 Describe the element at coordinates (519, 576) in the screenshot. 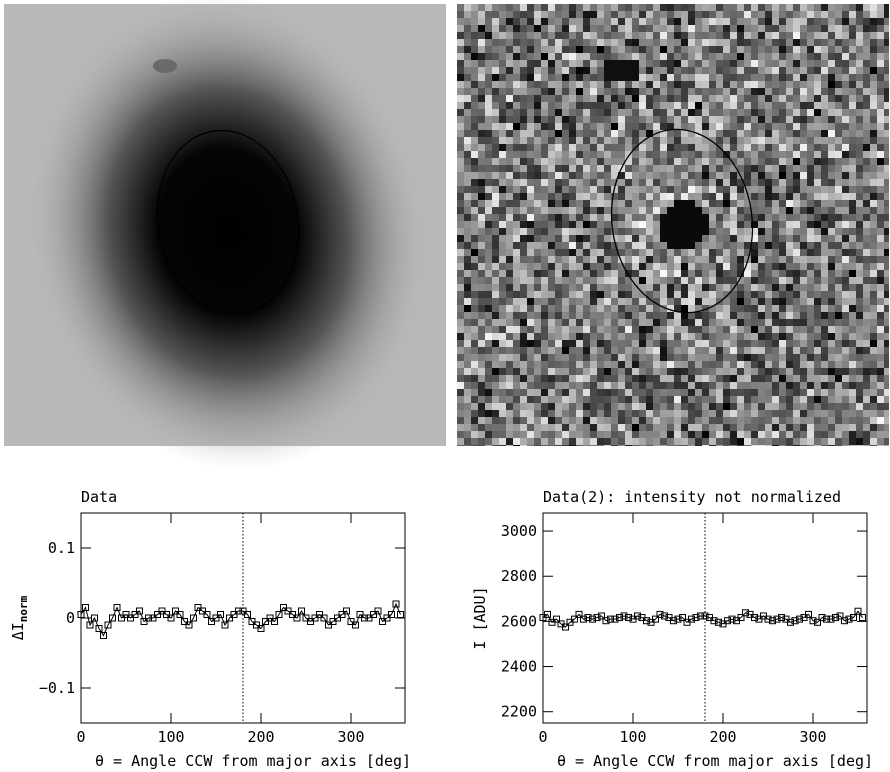

I see `y-tick-label: 2800` at that location.